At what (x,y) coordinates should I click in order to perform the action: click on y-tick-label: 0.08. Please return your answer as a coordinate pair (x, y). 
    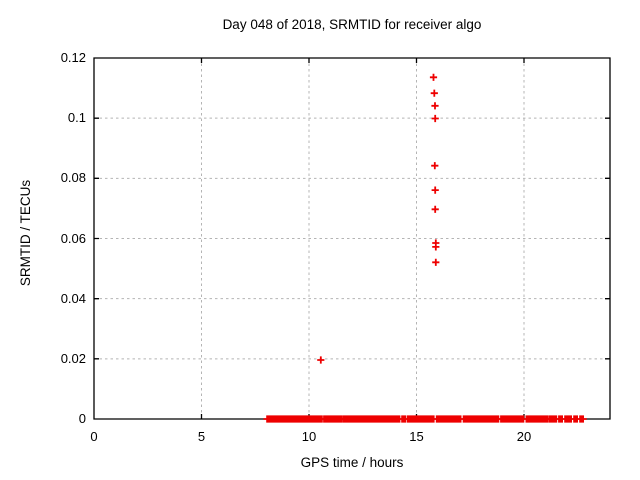
    Looking at the image, I should click on (73, 178).